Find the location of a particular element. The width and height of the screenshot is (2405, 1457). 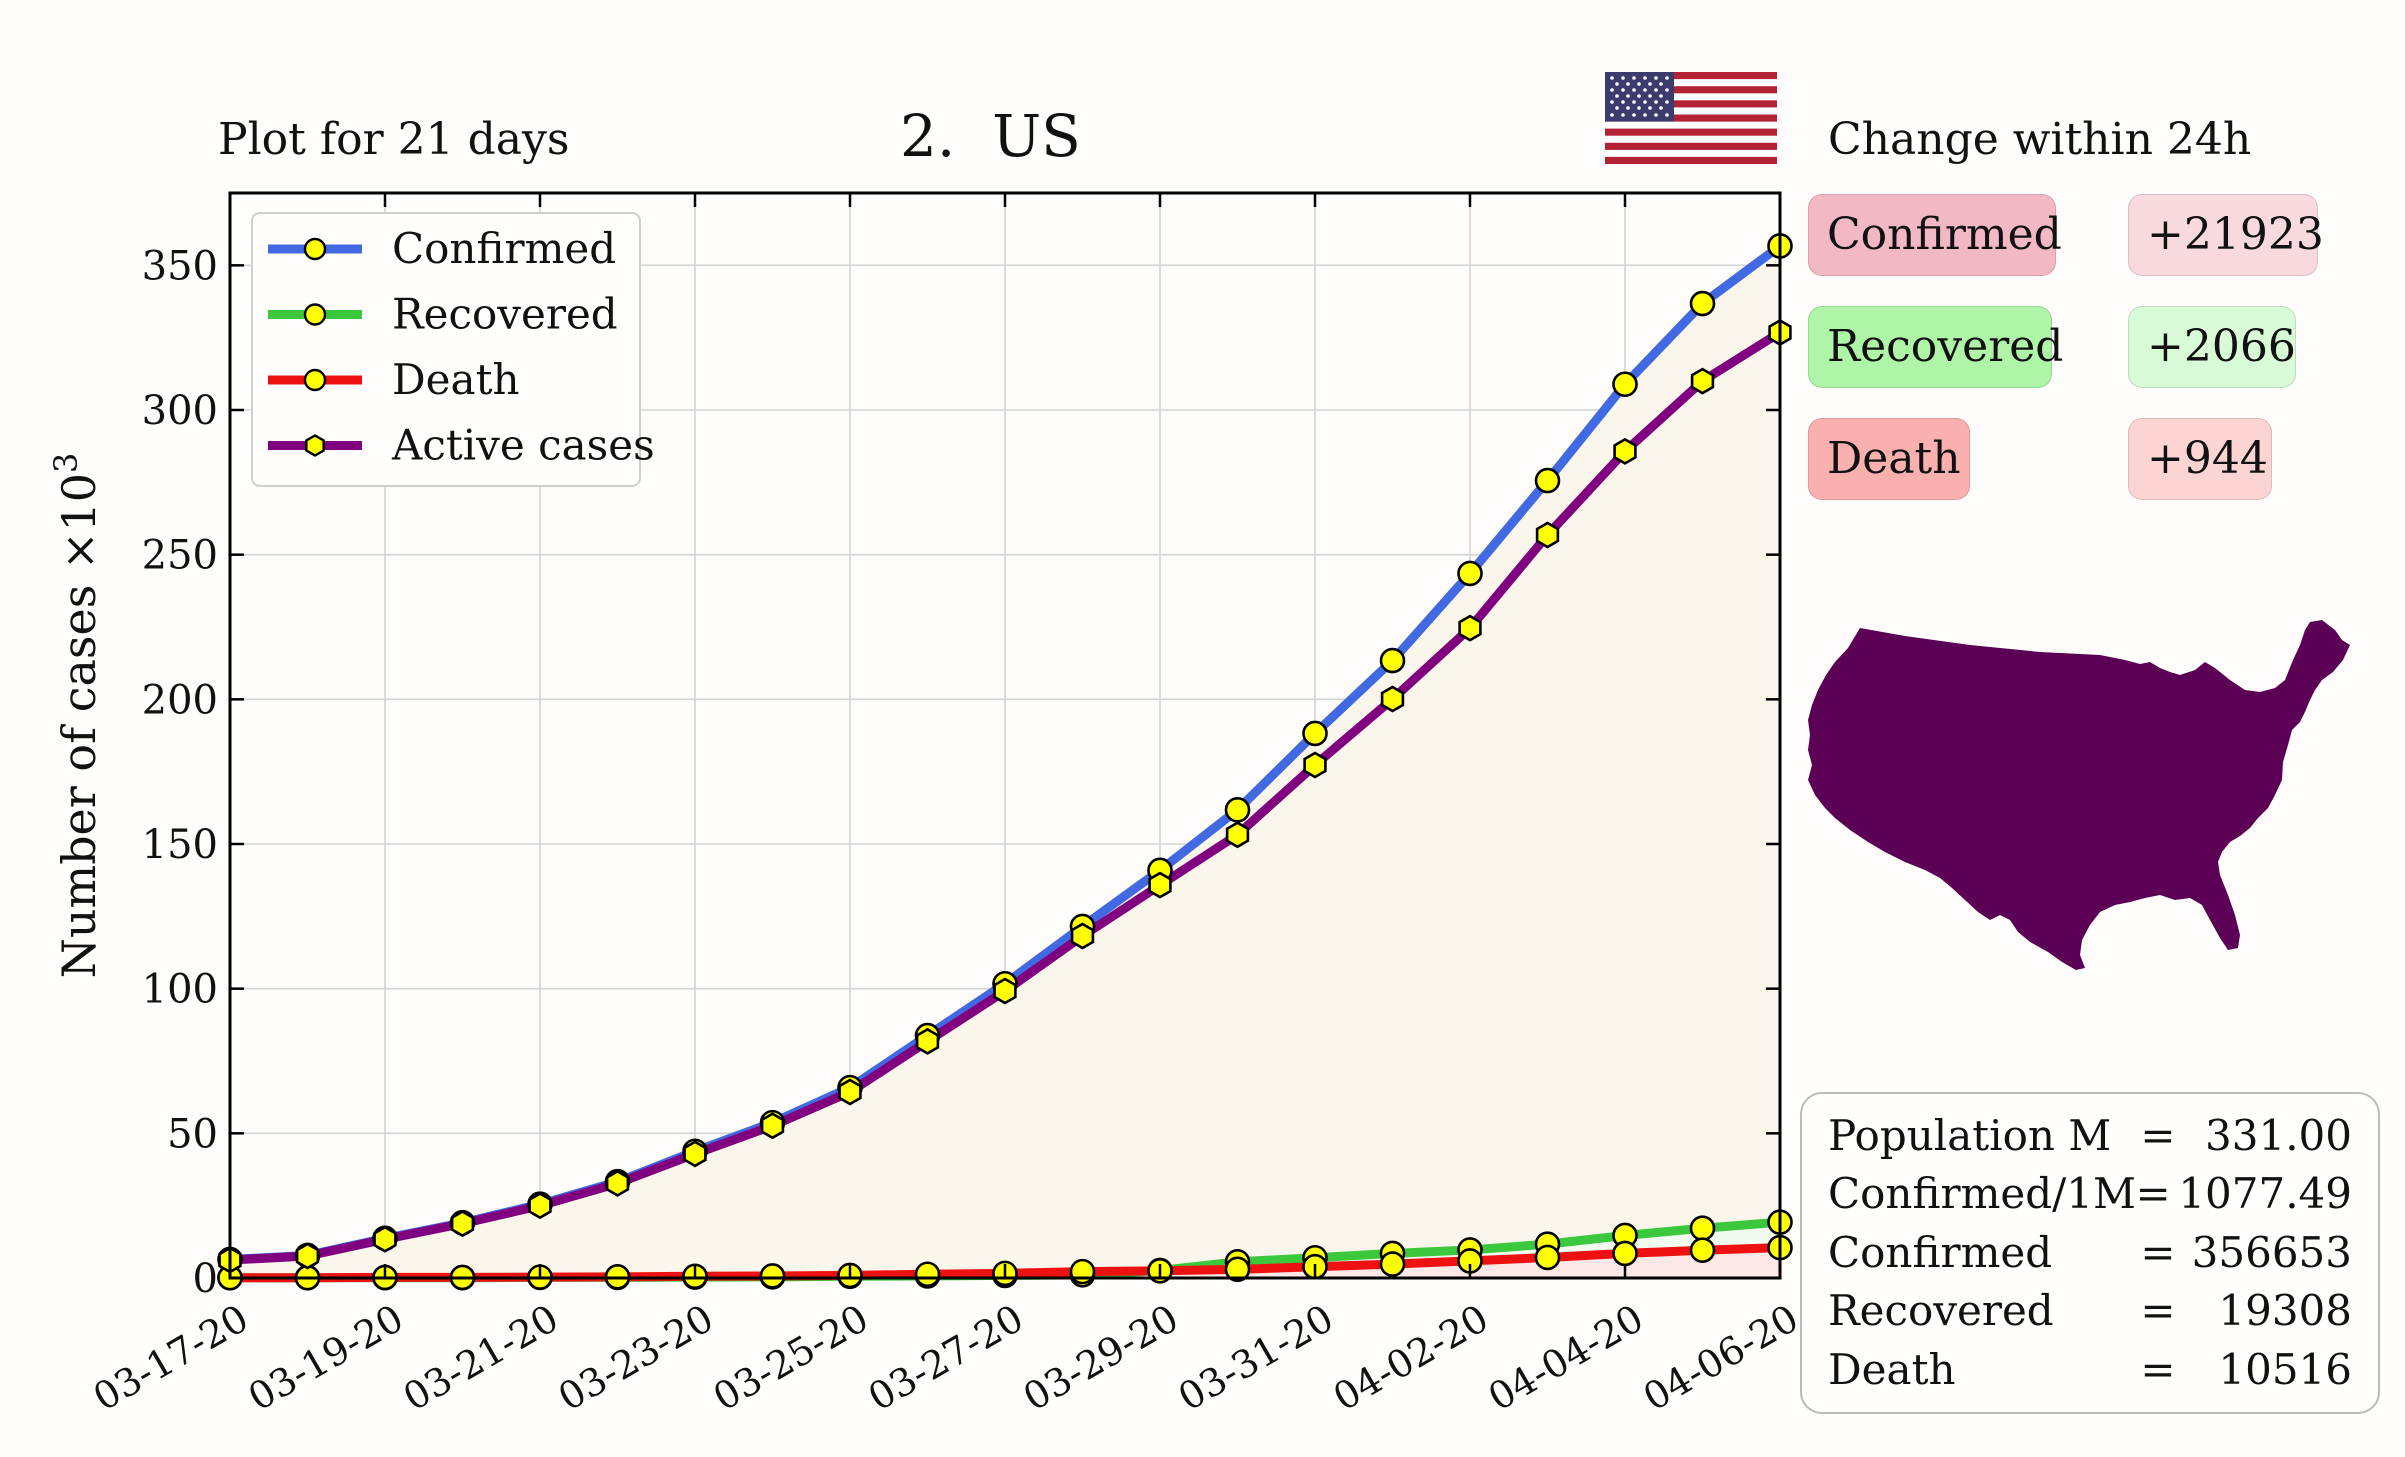

stats-row-death: Death = 10516 is located at coordinates (2090, 1369).